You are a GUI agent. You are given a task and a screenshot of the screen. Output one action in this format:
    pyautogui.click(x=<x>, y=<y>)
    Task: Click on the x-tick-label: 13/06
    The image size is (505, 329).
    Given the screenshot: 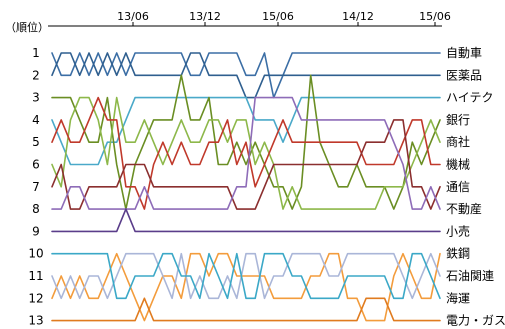 What is the action you would take?
    pyautogui.click(x=133, y=16)
    